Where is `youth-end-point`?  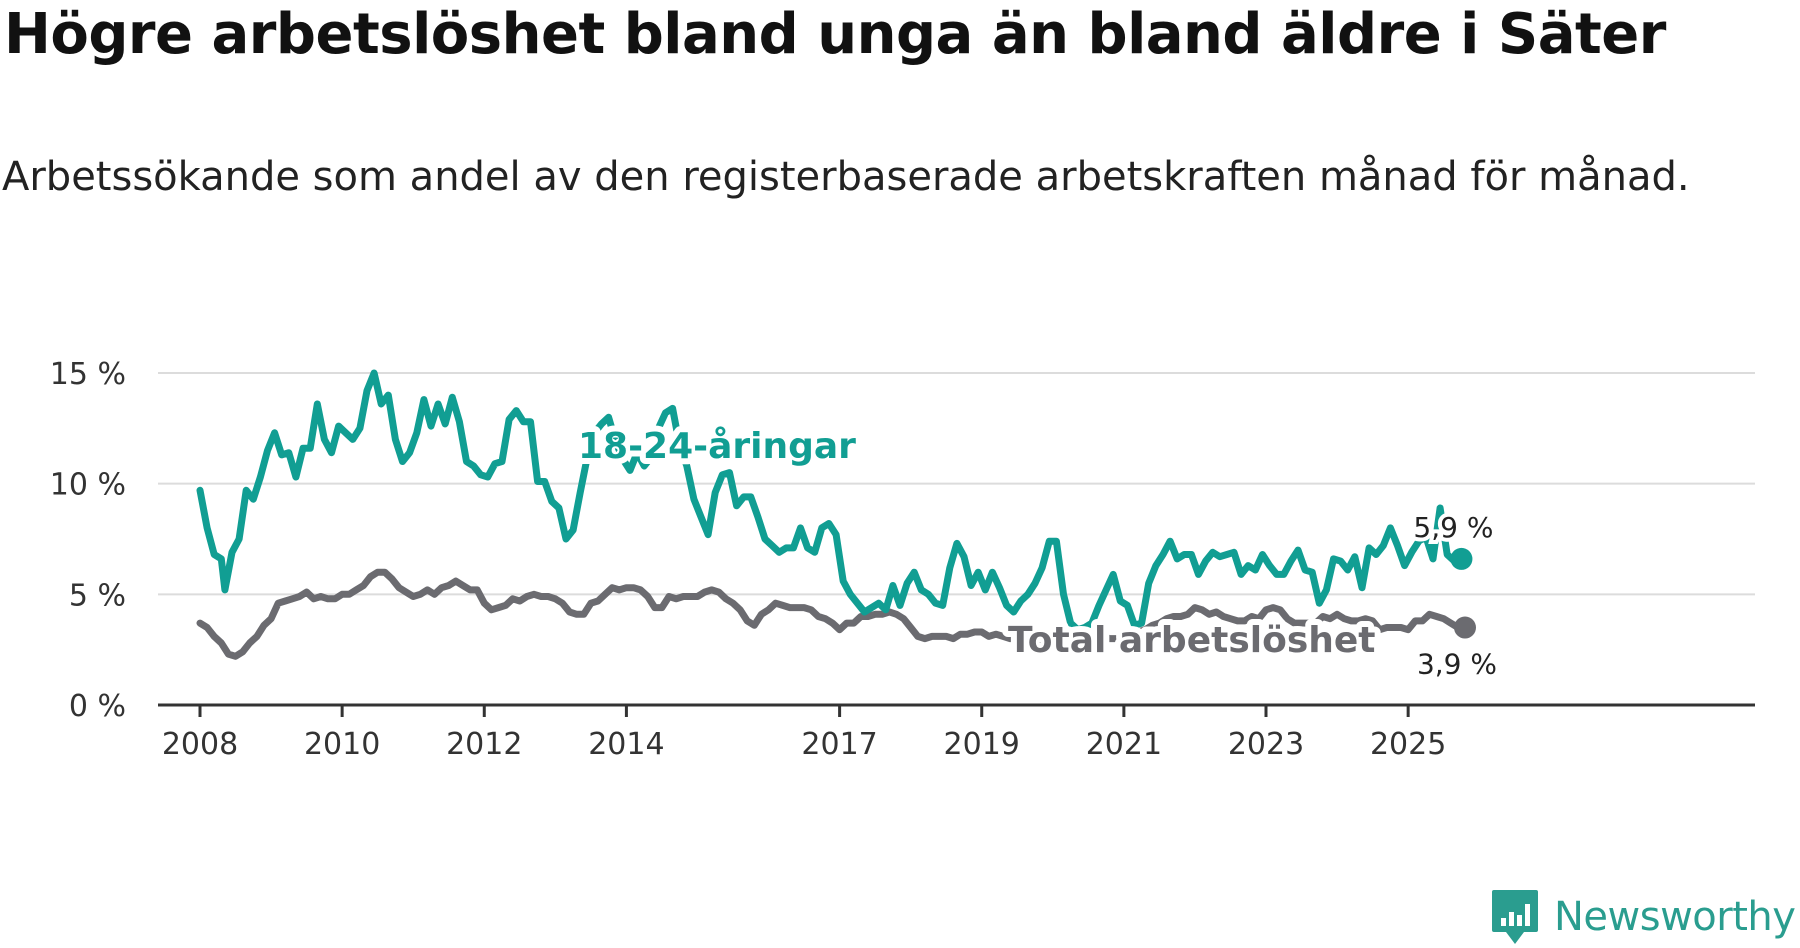
youth-end-point is located at coordinates (1461, 558).